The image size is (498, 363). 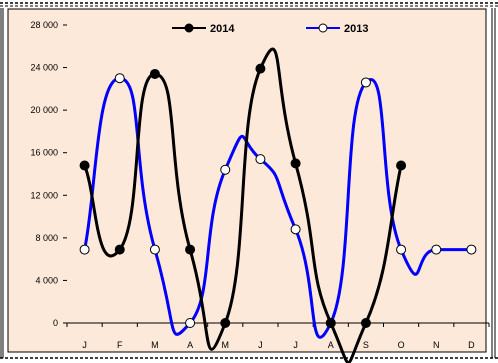 I want to click on y-tick-label: 4 000, so click(x=46, y=280).